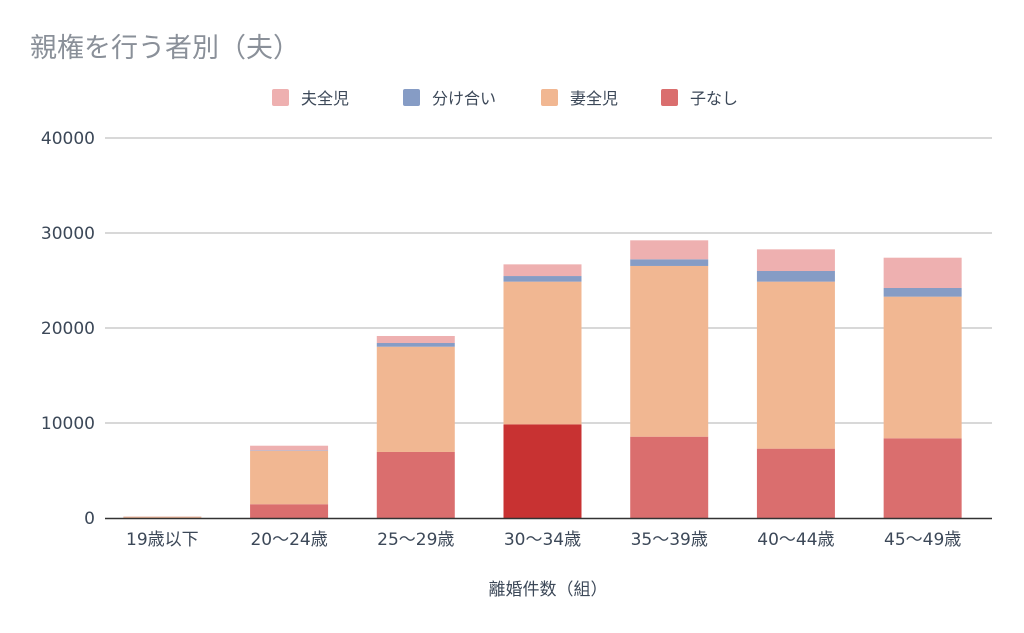 Image resolution: width=1024 pixels, height=633 pixels. I want to click on x-tick-label: 40〜44歳, so click(795, 540).